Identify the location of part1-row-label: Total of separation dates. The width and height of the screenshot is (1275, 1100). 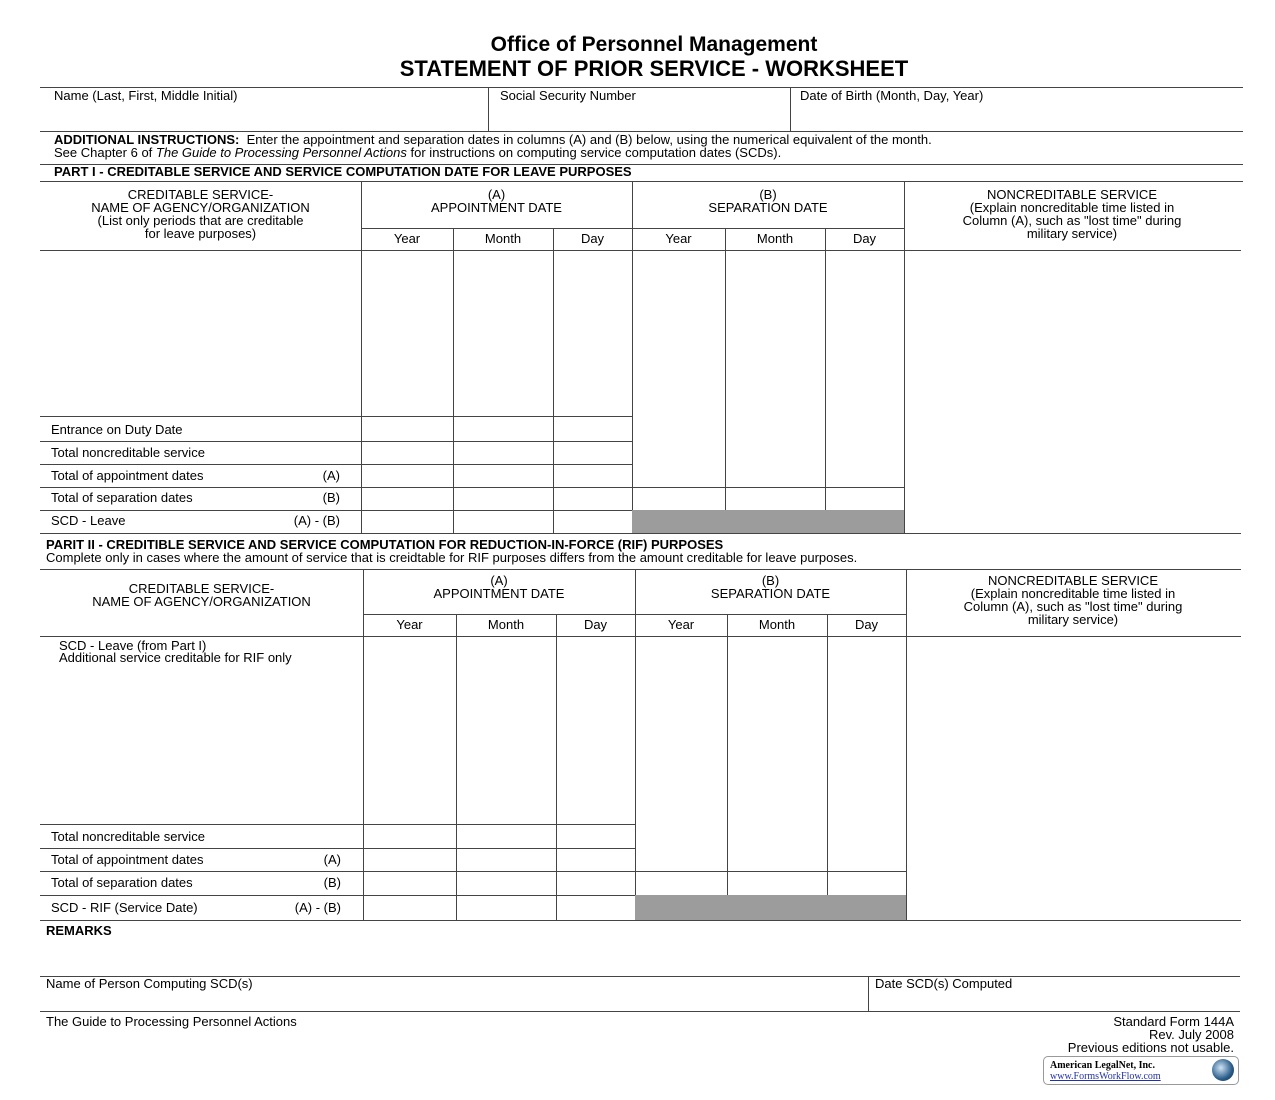
(122, 497).